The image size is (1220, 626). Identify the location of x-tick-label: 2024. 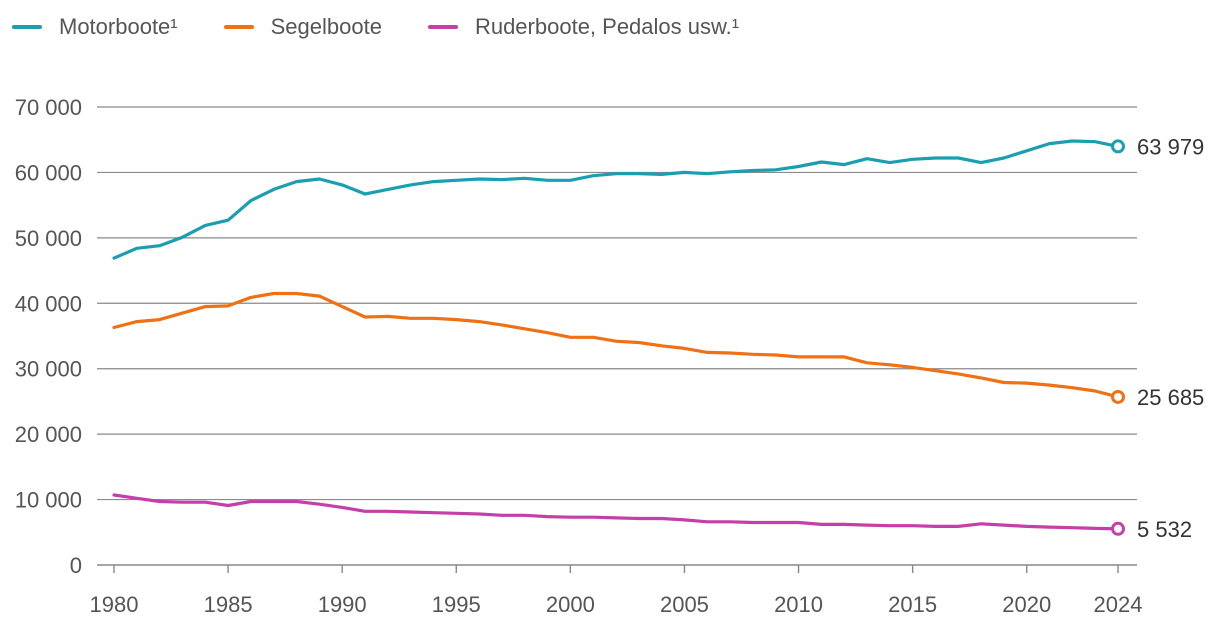
(1118, 604).